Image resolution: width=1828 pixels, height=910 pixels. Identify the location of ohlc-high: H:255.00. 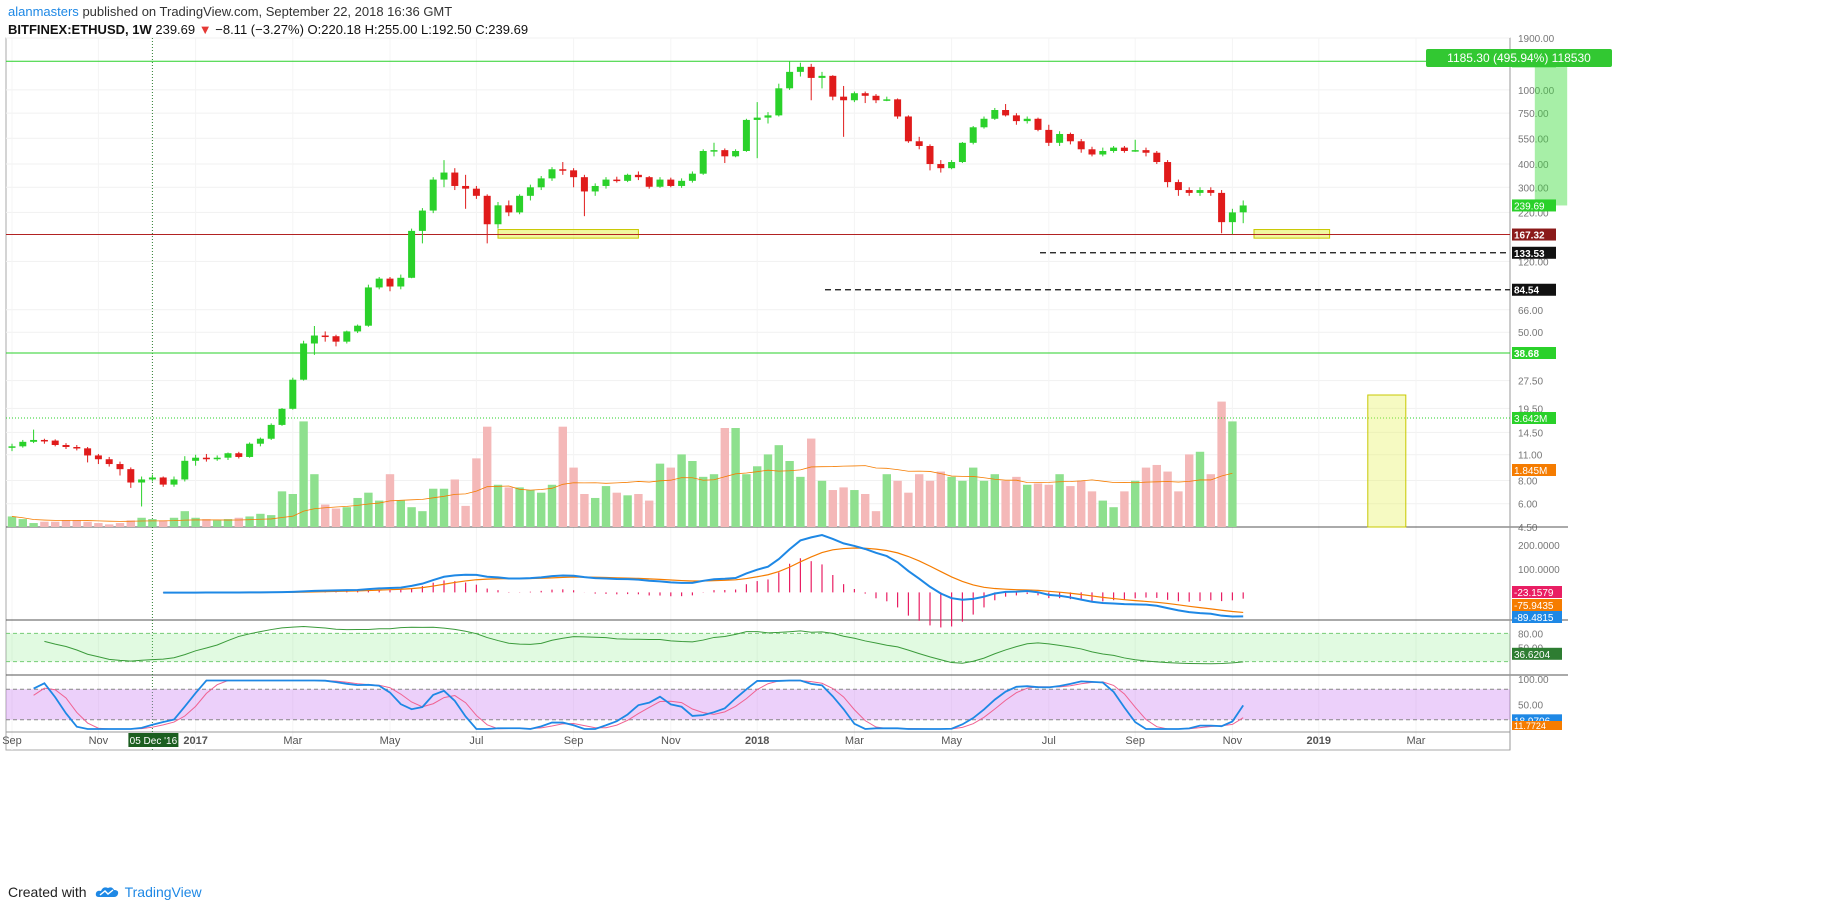
(391, 29).